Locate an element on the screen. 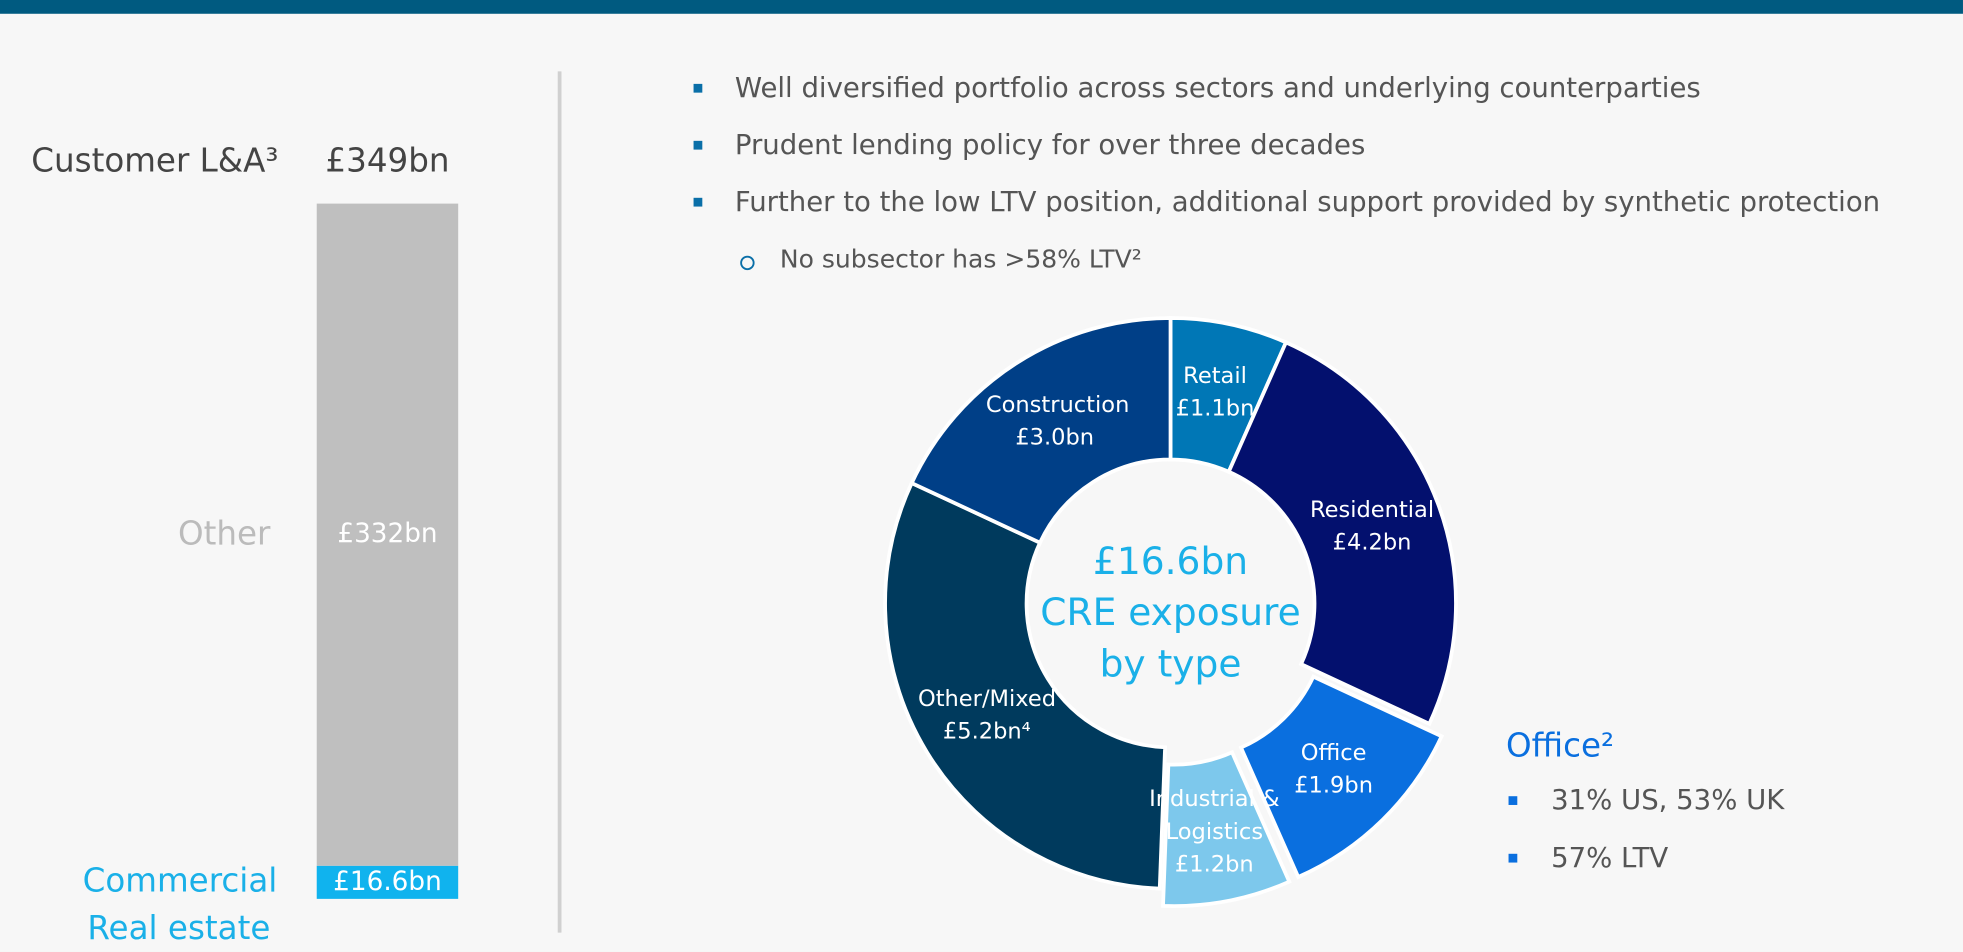  office-title: Office² is located at coordinates (1560, 745).